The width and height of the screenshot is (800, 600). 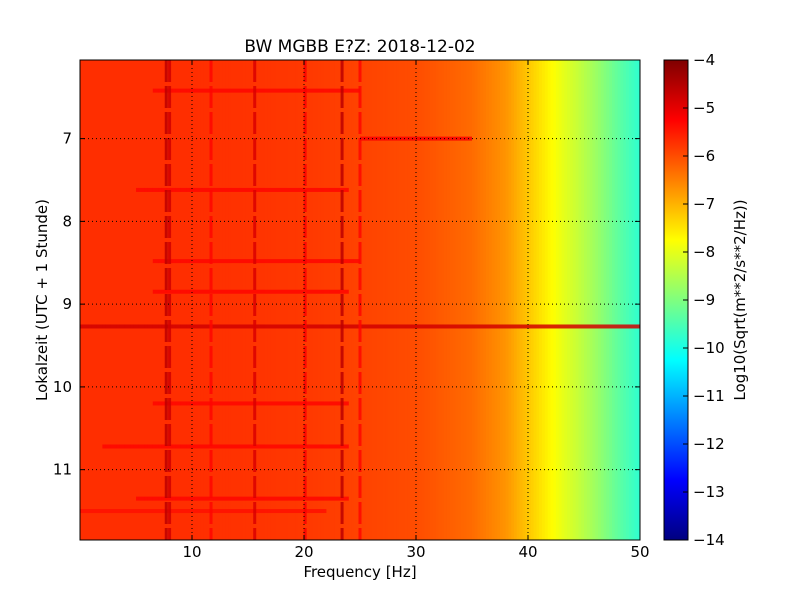 I want to click on y-tick-label: 10, so click(x=62, y=387).